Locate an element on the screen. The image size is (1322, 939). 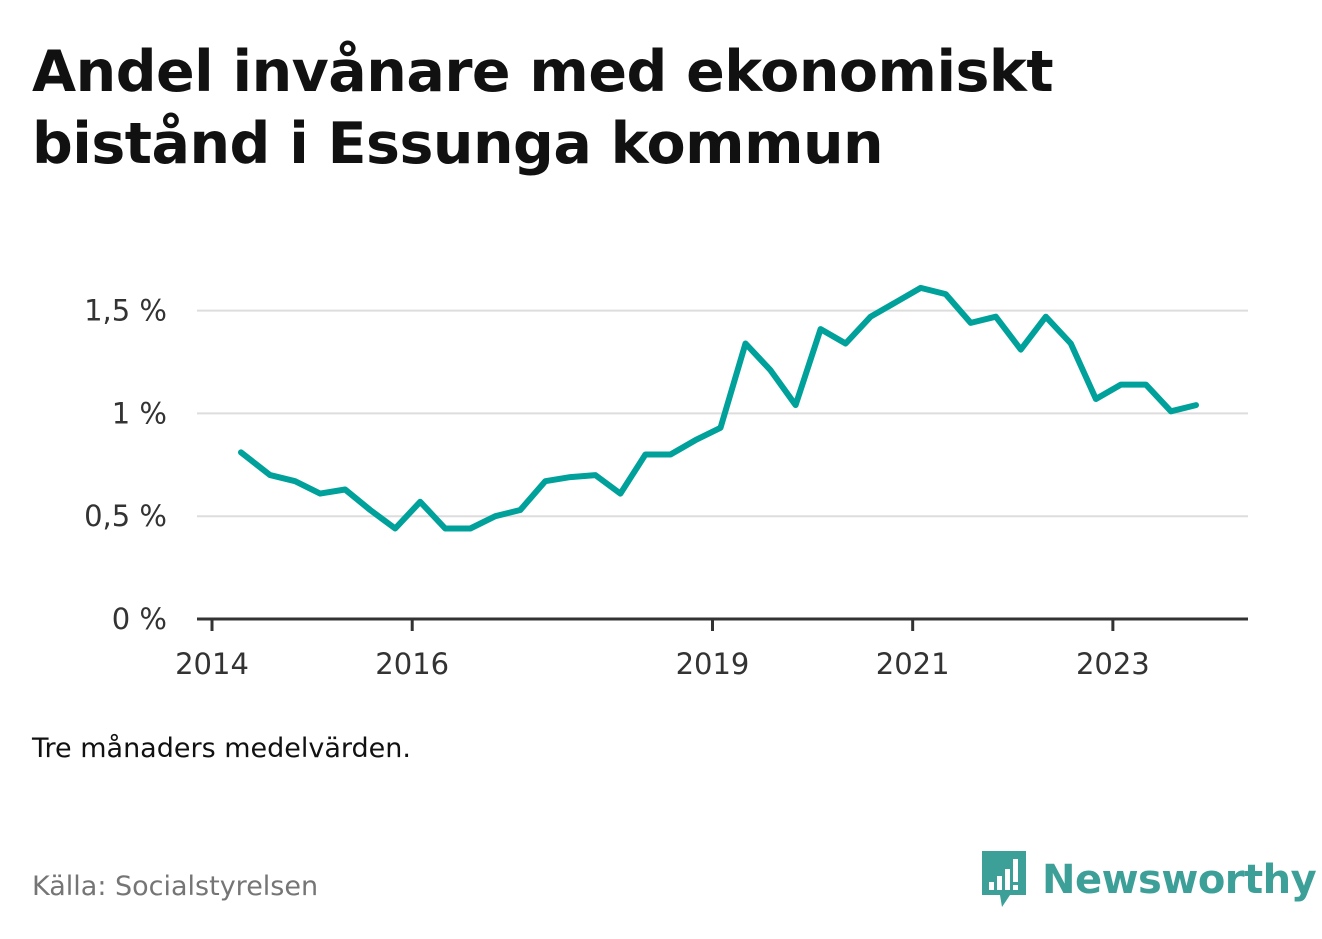
newsworthy-logo: Newsworthy is located at coordinates (1148, 880).